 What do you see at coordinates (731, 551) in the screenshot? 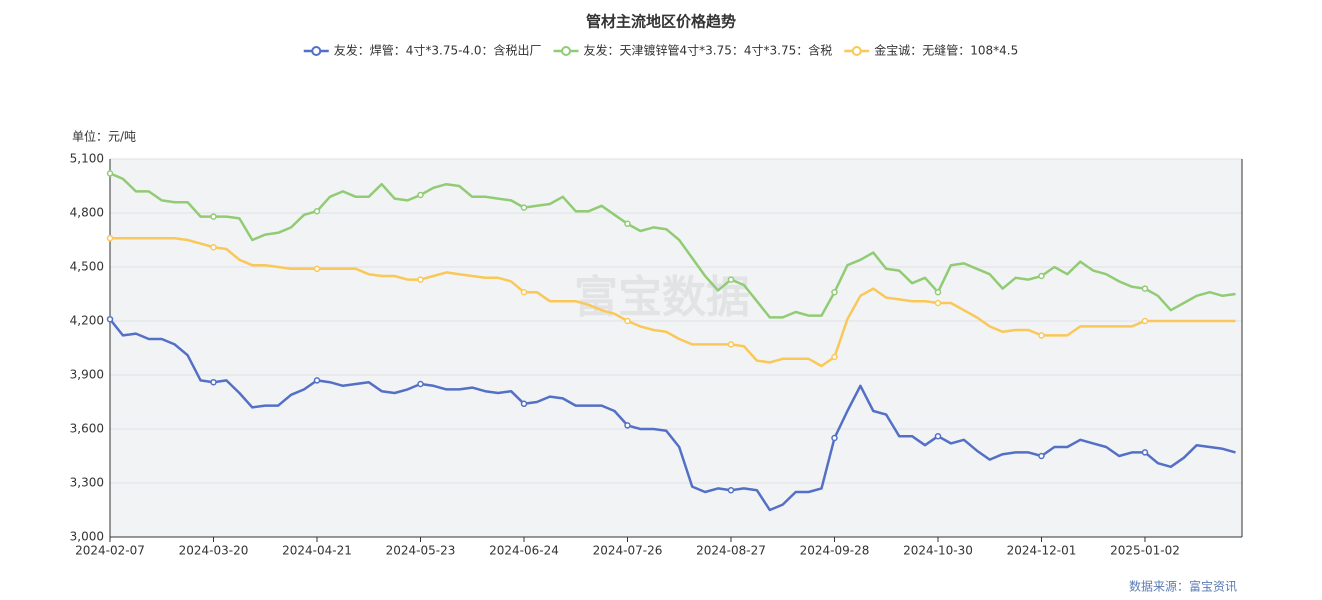
I see `x-tick-label: 2024-08-27` at bounding box center [731, 551].